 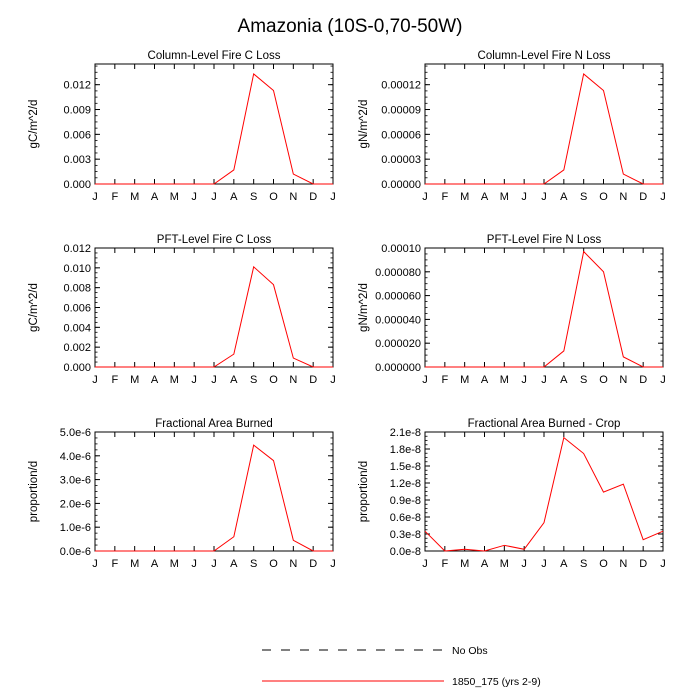 I want to click on y-tick-label: 0.00000, so click(x=401, y=185).